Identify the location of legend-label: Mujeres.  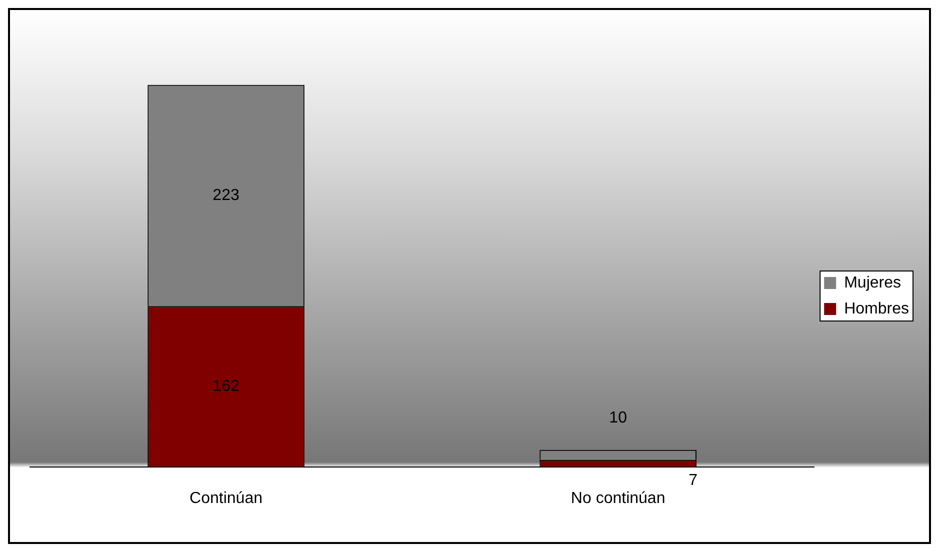
(872, 283).